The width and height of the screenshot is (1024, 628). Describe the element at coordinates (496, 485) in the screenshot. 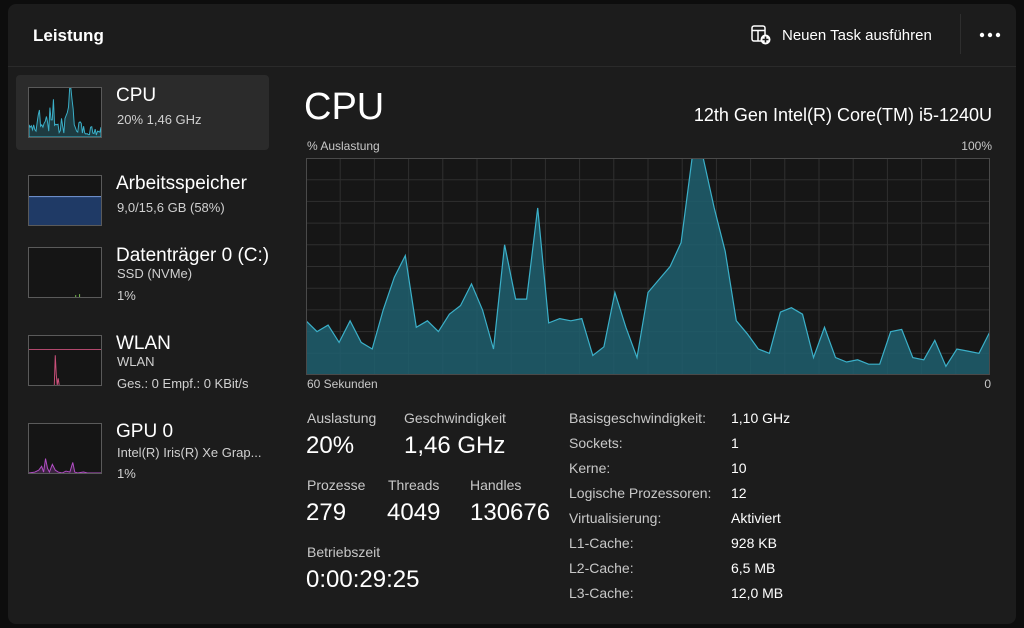

I see `handles-label: Handles` at that location.